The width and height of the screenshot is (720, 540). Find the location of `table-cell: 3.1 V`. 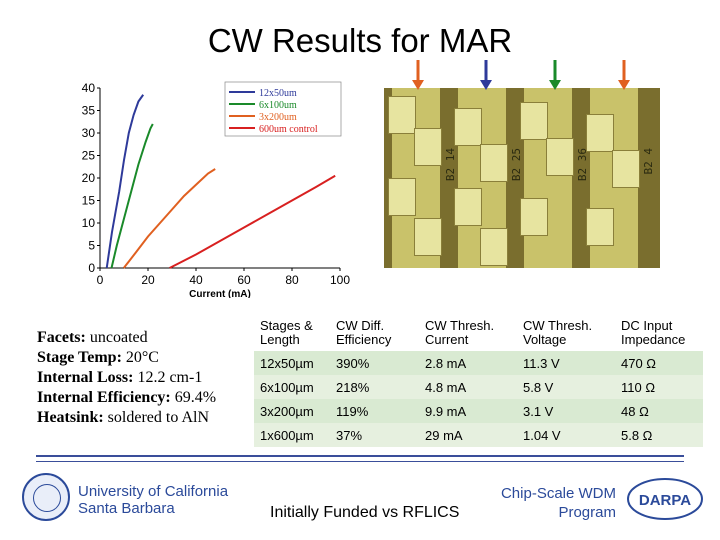

table-cell: 3.1 V is located at coordinates (566, 411).